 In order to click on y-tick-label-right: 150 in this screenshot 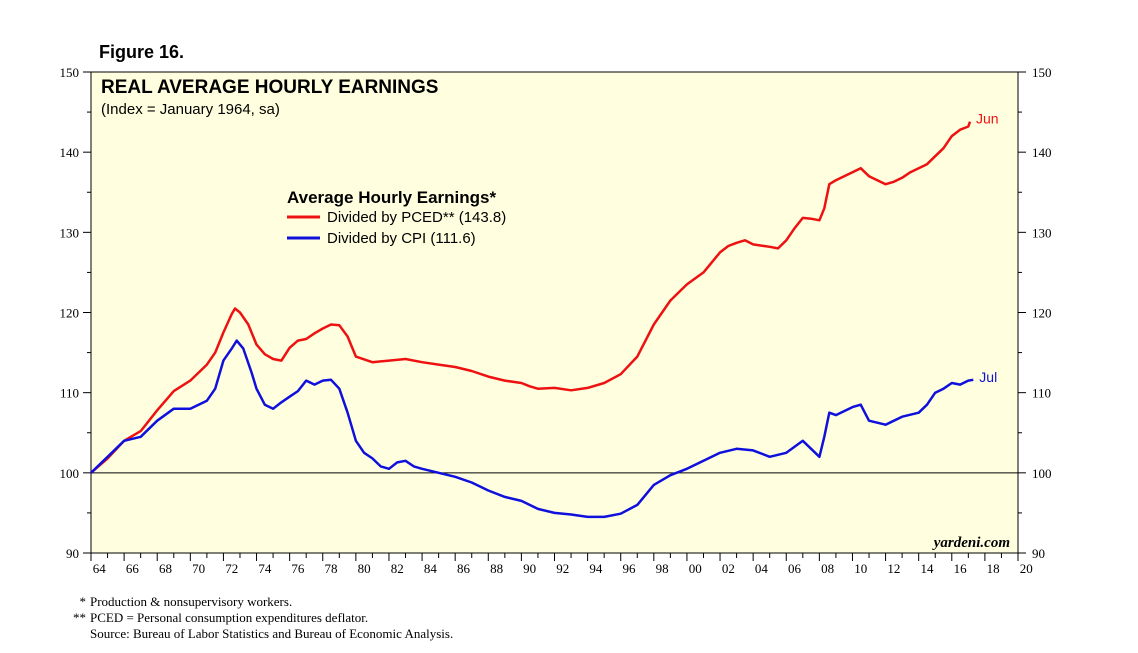, I will do `click(1042, 72)`.